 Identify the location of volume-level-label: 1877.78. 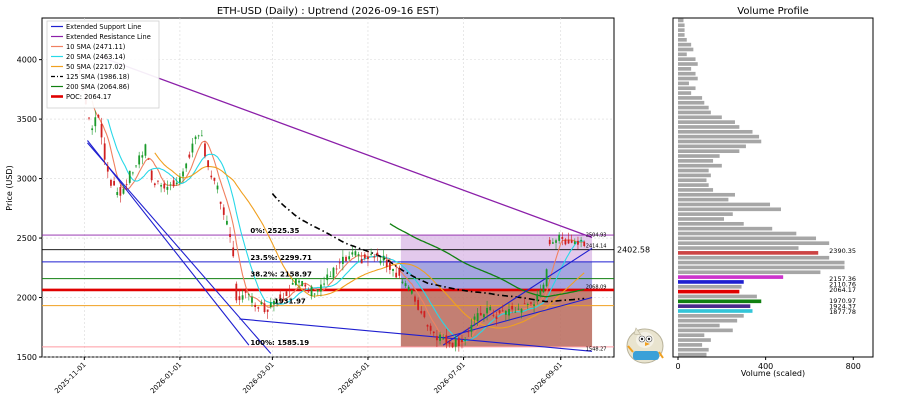
(842, 312).